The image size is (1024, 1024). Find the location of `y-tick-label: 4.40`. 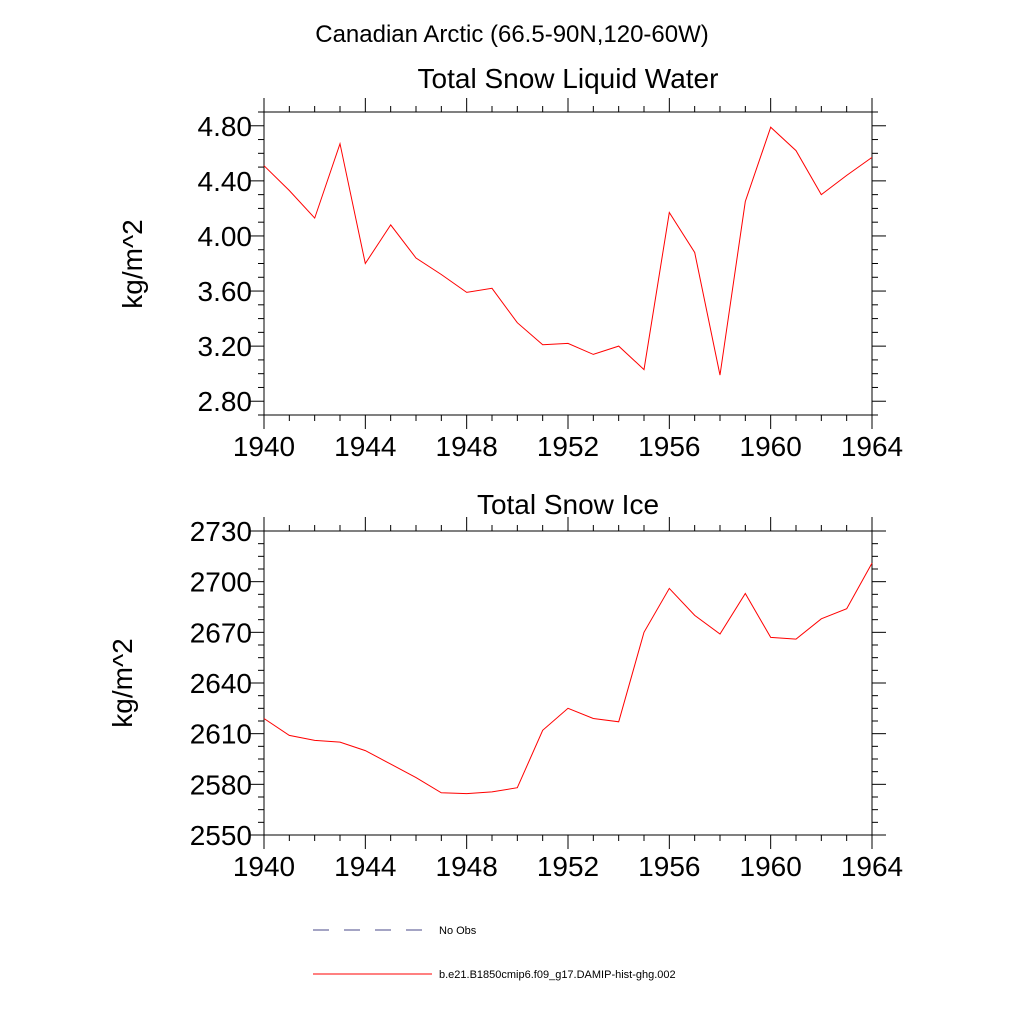

y-tick-label: 4.40 is located at coordinates (225, 181).